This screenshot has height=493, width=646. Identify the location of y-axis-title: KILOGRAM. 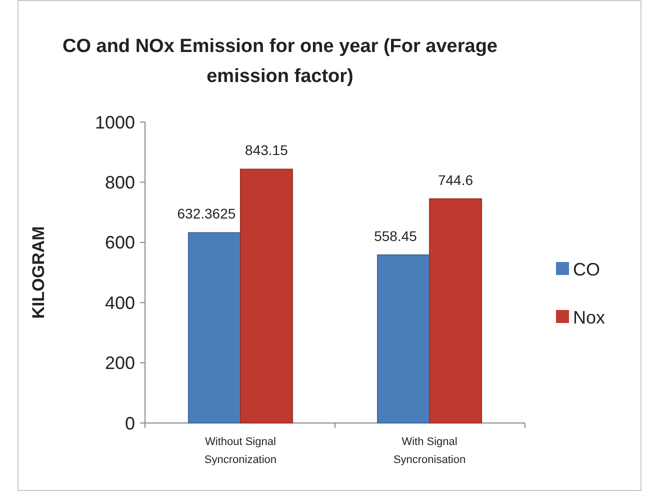
(38, 272).